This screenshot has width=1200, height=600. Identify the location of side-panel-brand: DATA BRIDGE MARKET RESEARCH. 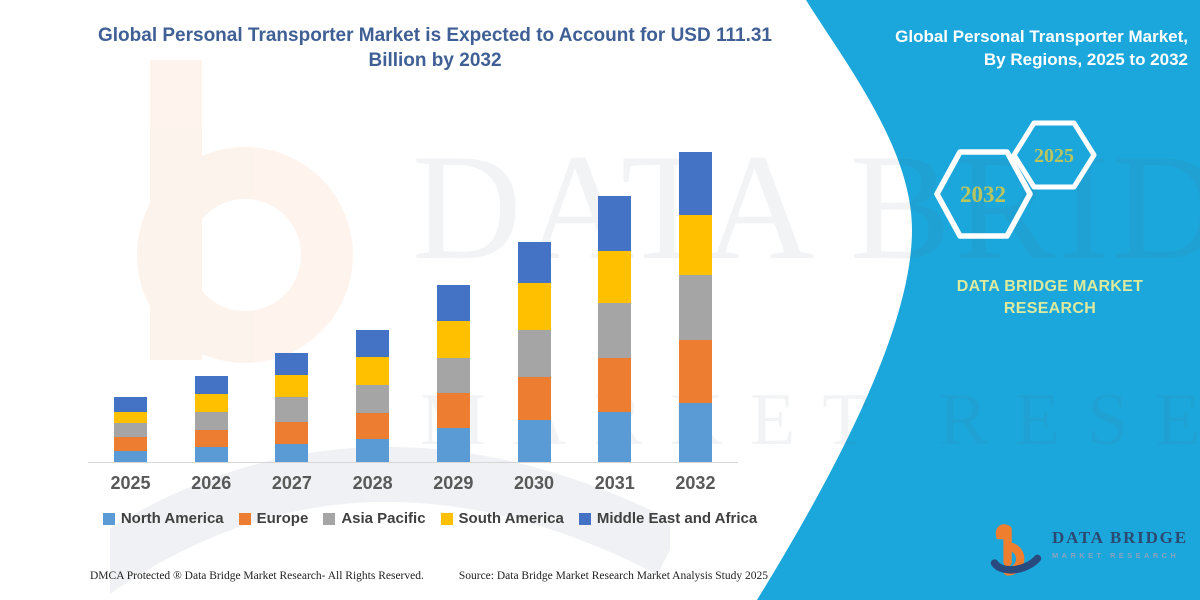
(1050, 298).